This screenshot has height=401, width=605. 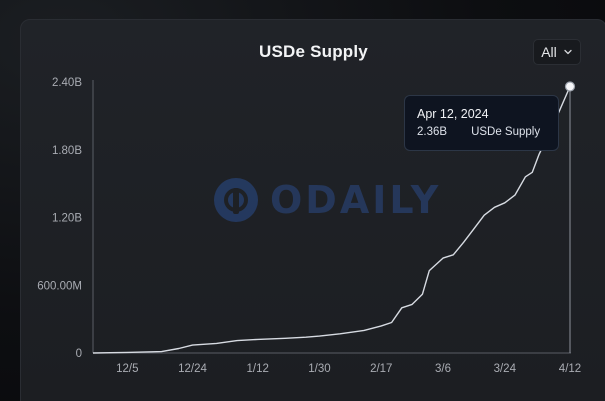 What do you see at coordinates (79, 354) in the screenshot?
I see `y-tick-label: 0` at bounding box center [79, 354].